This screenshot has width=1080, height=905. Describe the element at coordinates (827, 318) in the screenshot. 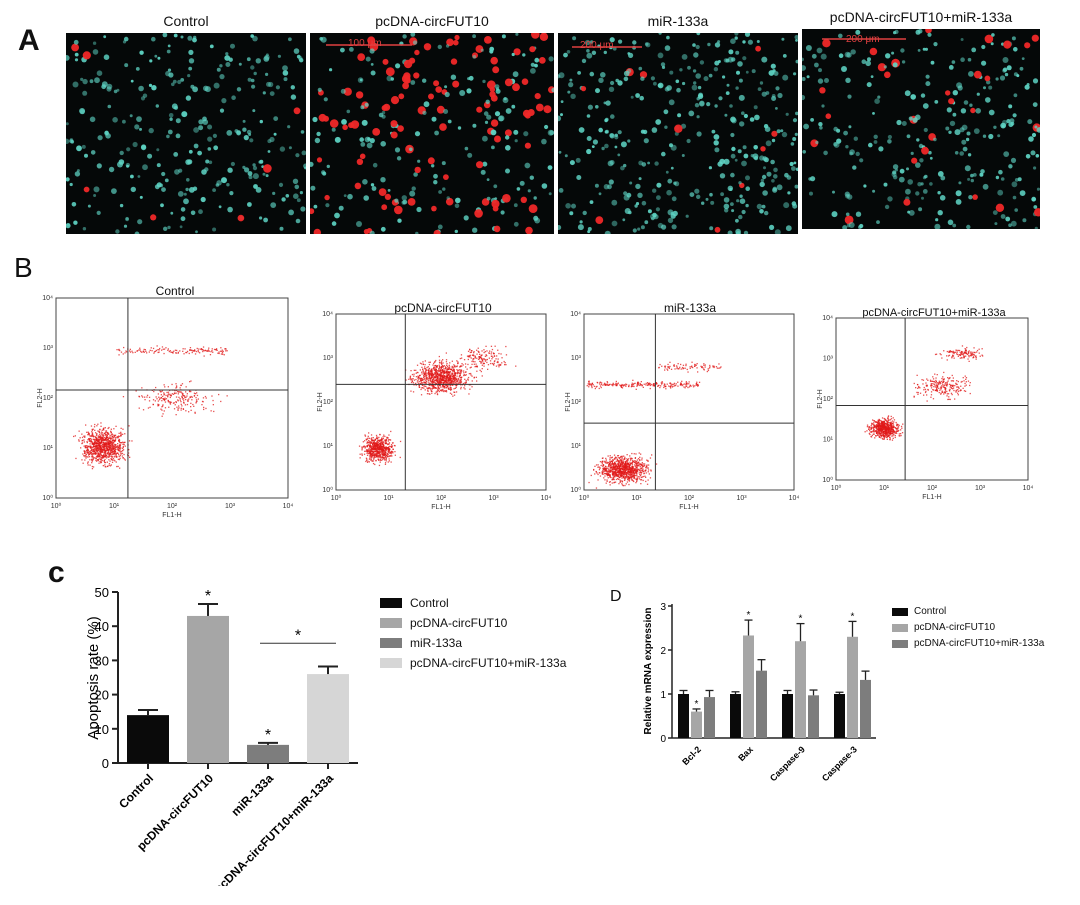

I see `y-tick-label: 10⁴` at that location.